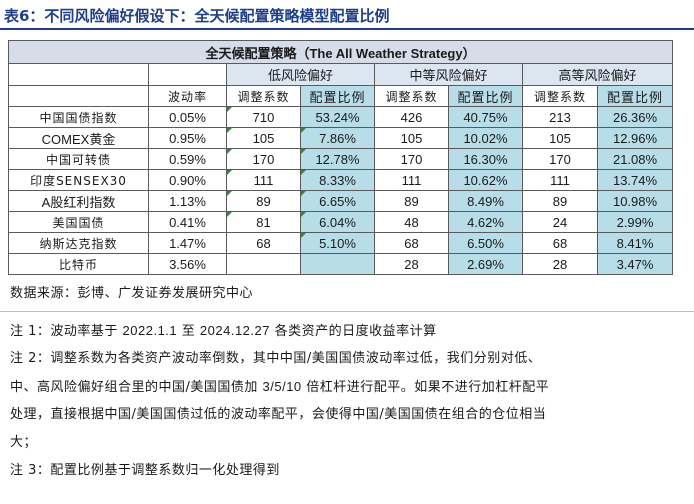 This screenshot has height=504, width=694. Describe the element at coordinates (187, 201) in the screenshot. I see `volatility-cell: 1.13%` at that location.